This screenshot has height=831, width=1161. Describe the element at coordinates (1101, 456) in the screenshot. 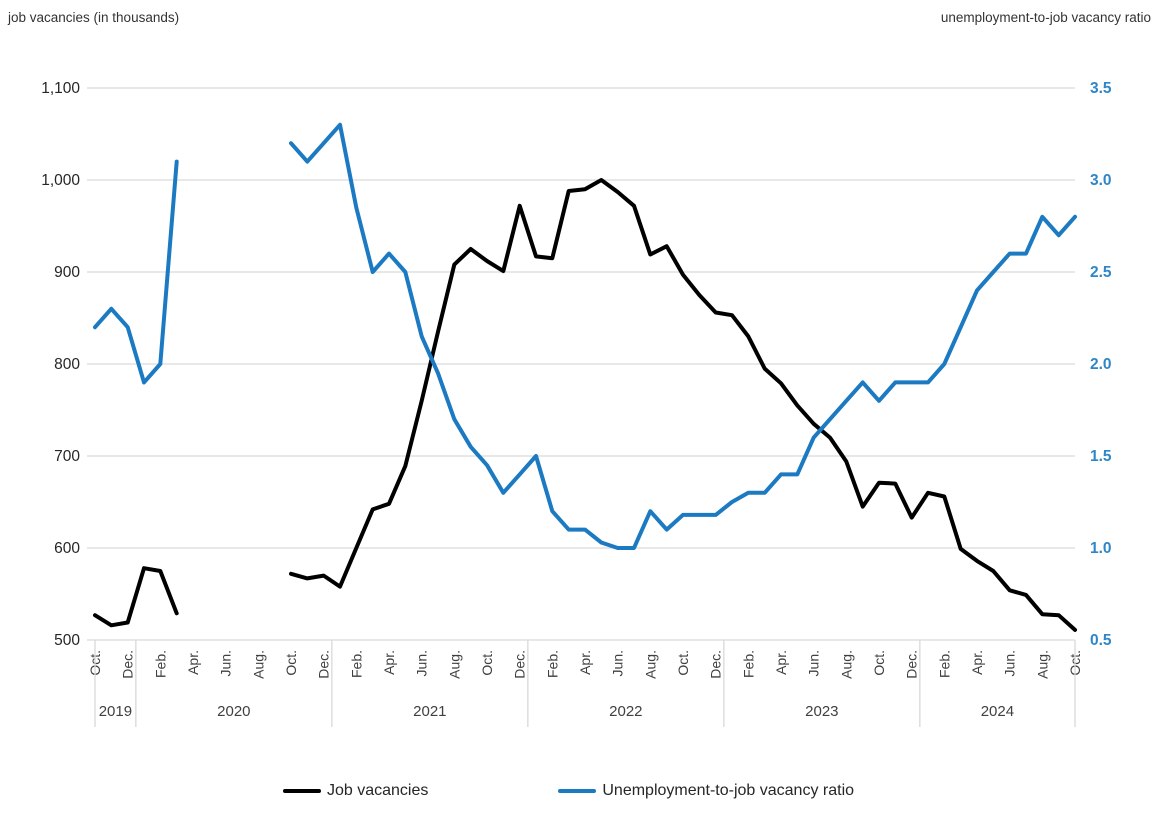

I see `svg-text: 1.5` at that location.